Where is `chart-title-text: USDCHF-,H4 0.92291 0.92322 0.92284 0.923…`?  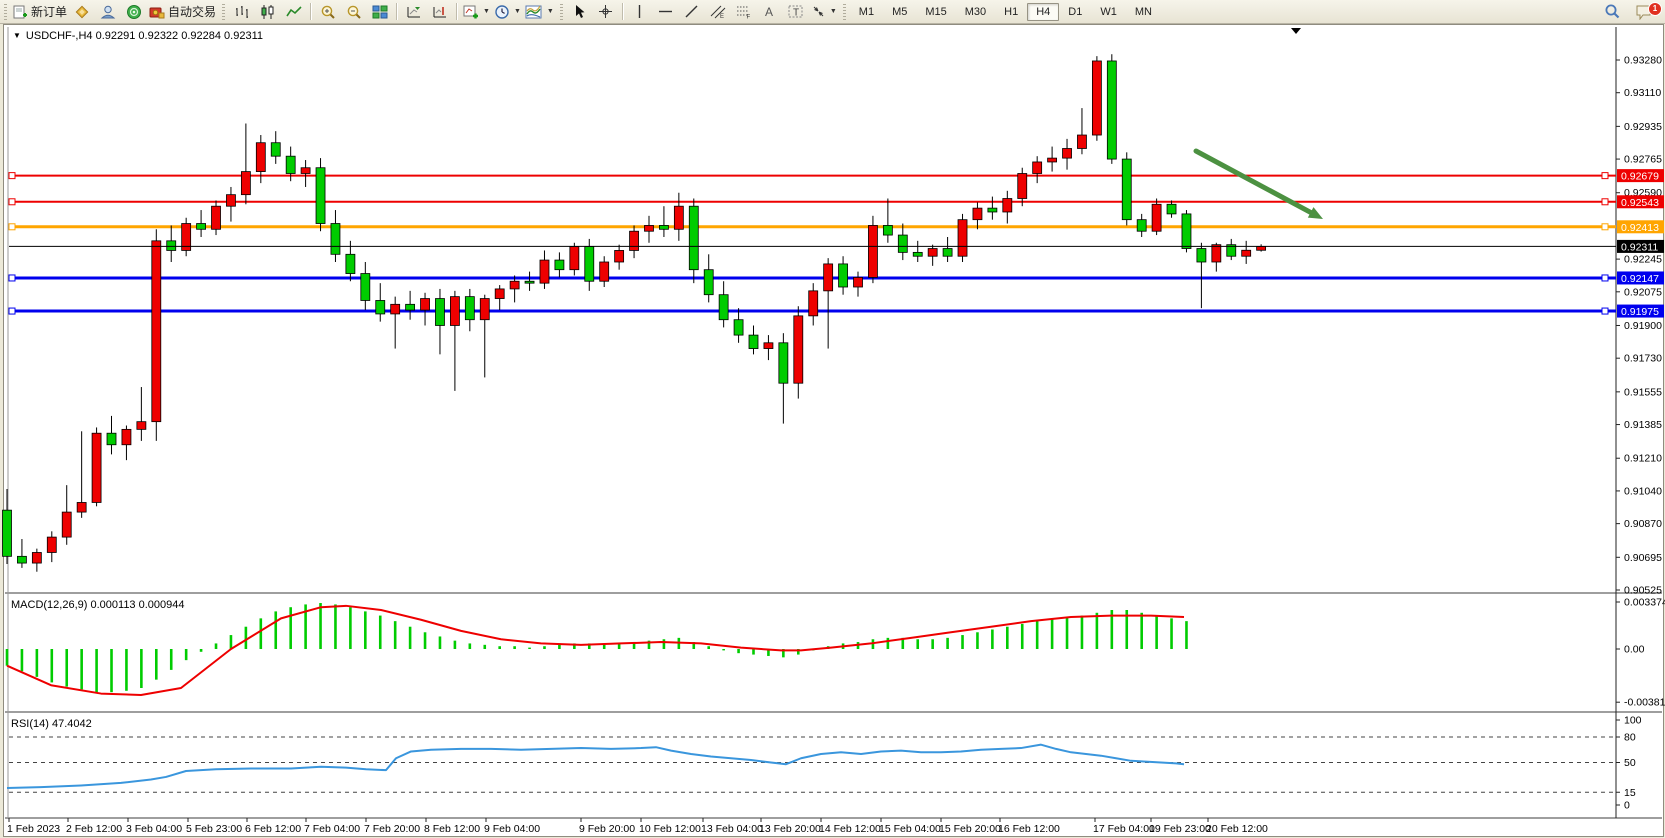
chart-title-text: USDCHF-,H4 0.92291 0.92322 0.92284 0.923… is located at coordinates (144, 36).